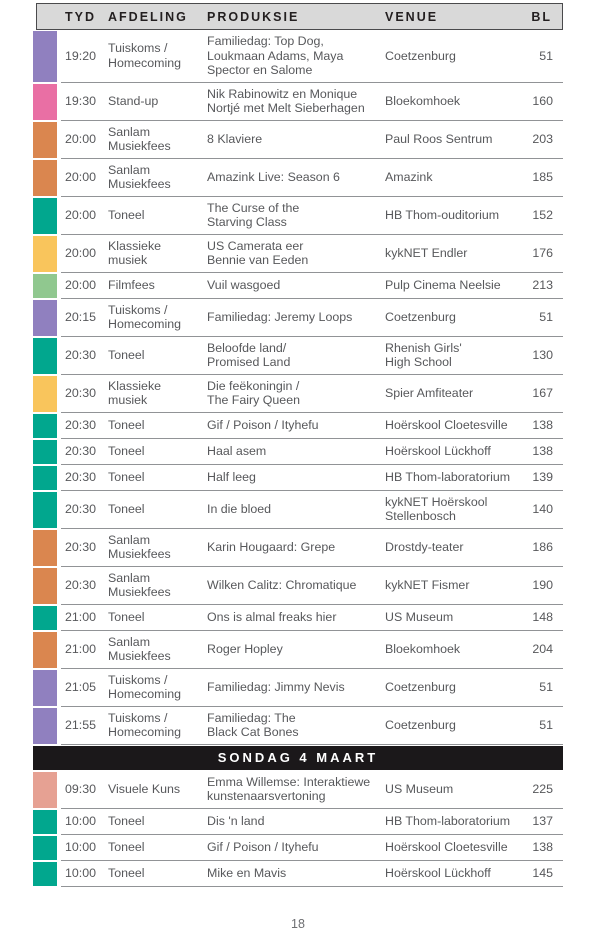 The width and height of the screenshot is (600, 930). I want to click on production-cell: Ons is almal freaks hier, so click(272, 616).